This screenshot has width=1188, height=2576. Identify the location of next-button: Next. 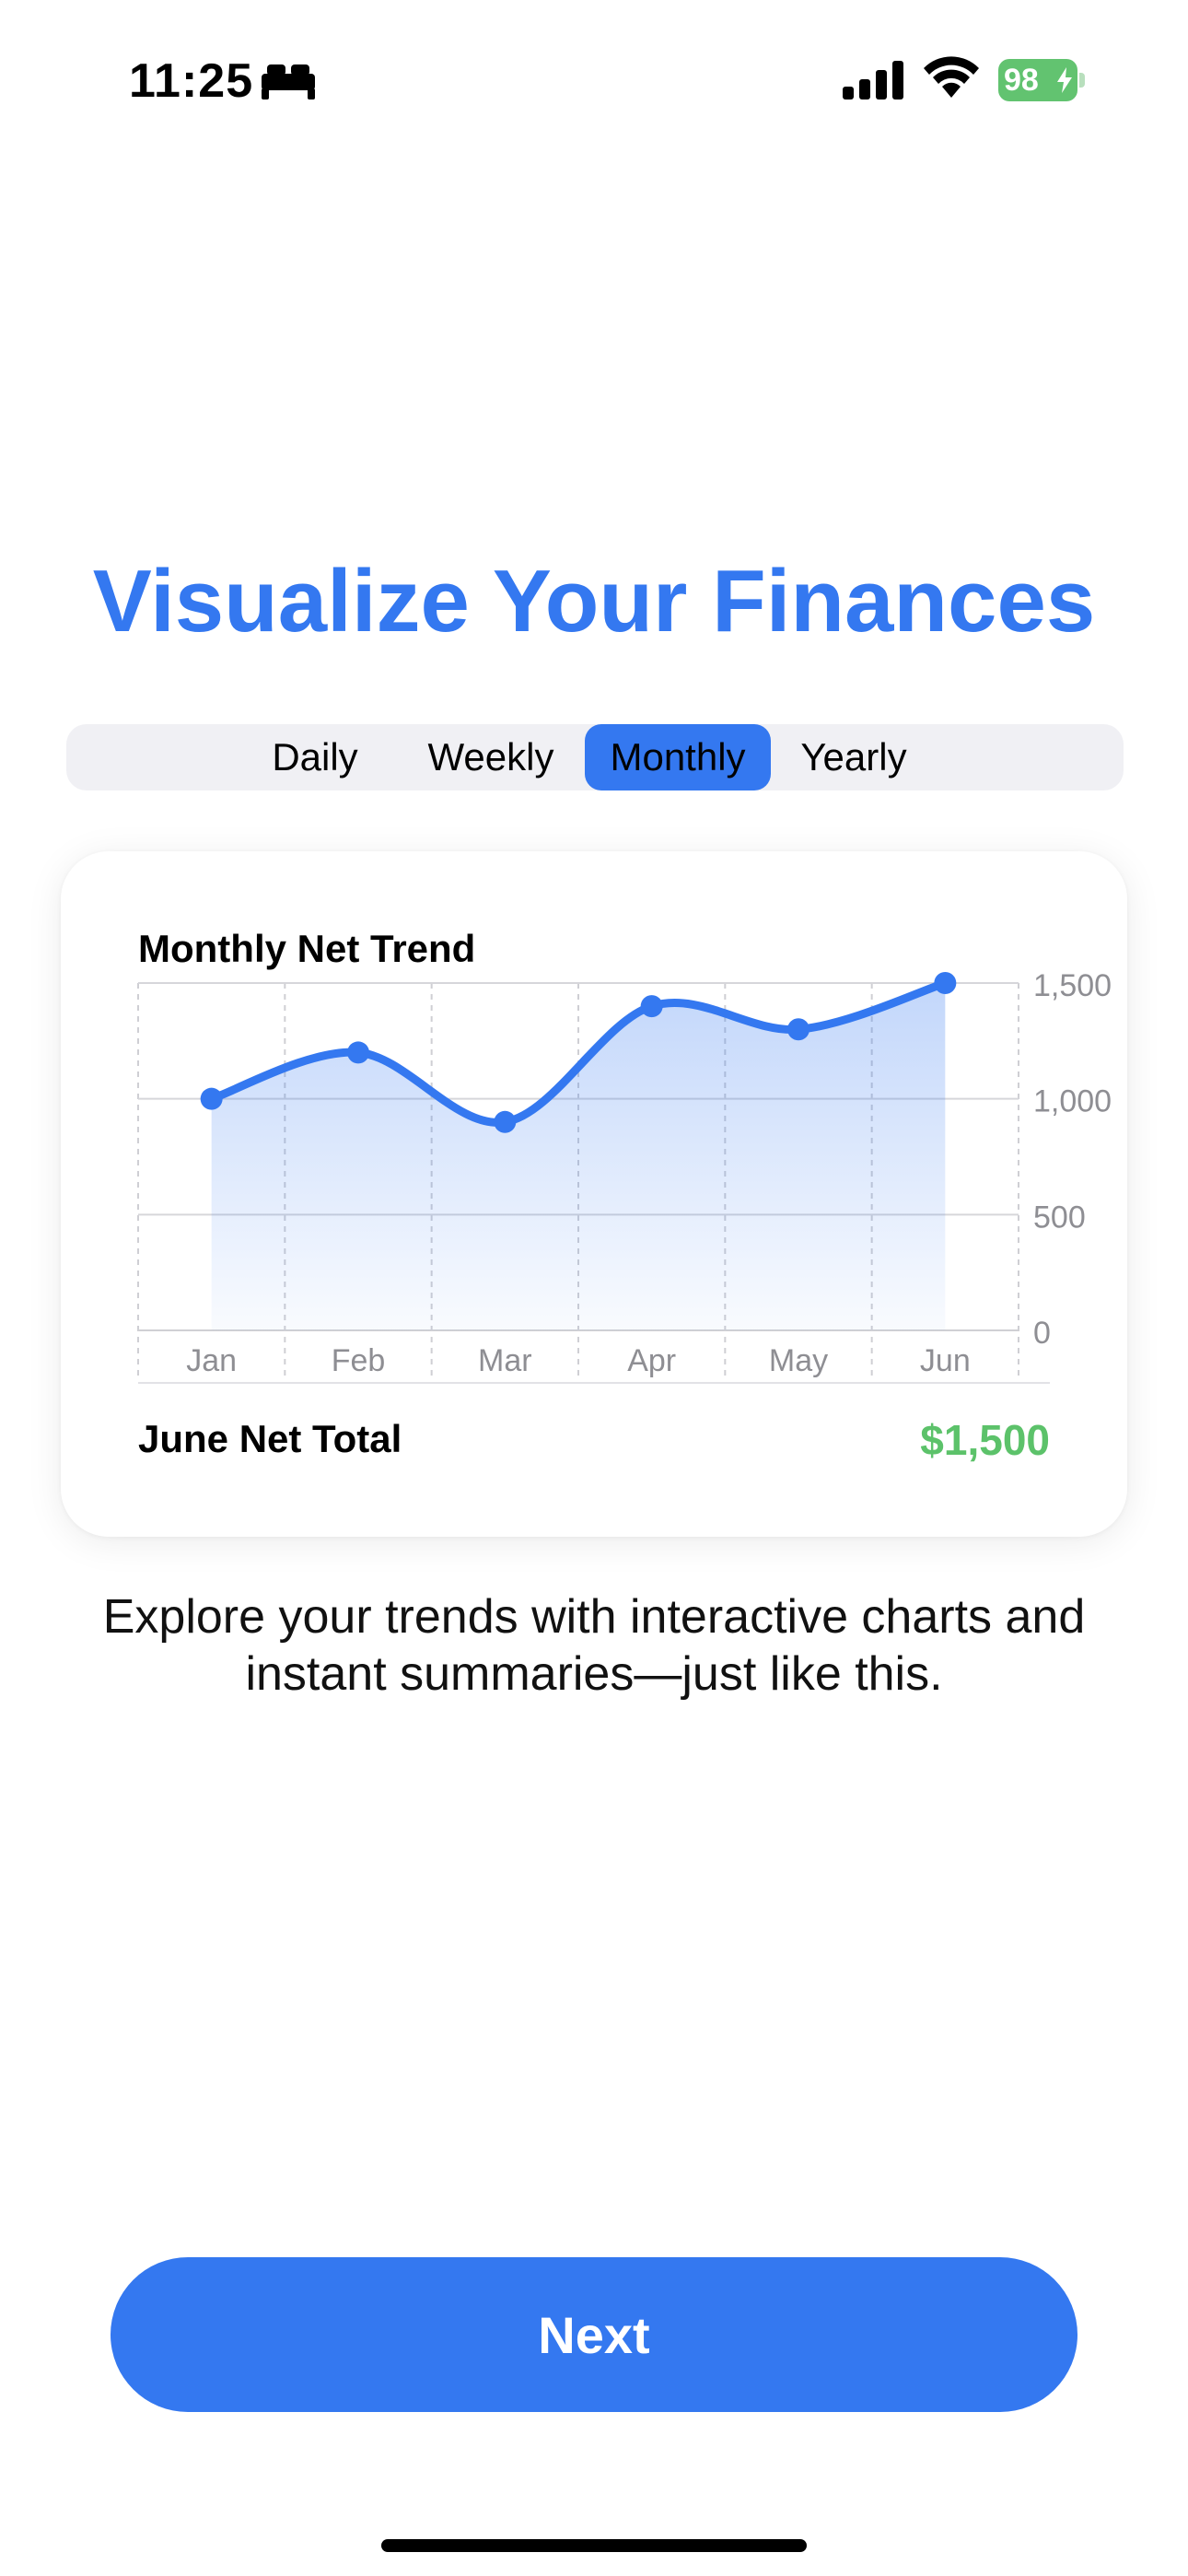
(594, 2334).